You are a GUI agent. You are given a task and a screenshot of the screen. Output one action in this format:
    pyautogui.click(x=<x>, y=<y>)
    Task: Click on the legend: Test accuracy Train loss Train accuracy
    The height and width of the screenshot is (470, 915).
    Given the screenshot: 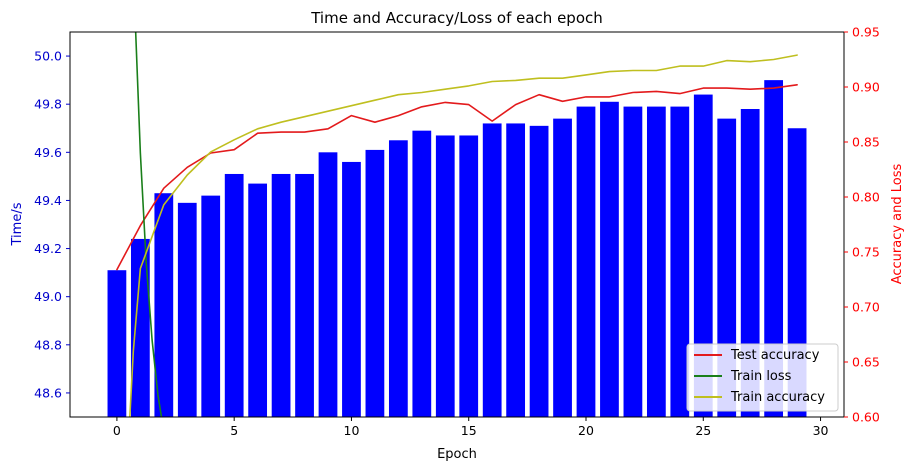 What is the action you would take?
    pyautogui.click(x=762, y=377)
    